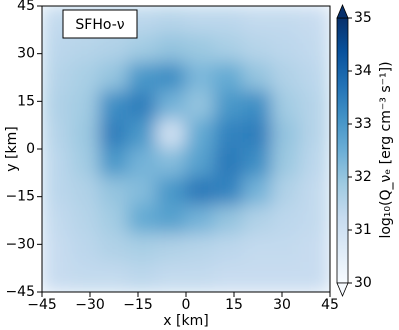 Image resolution: width=399 pixels, height=330 pixels. Describe the element at coordinates (363, 71) in the screenshot. I see `colorbar-tick-label: 34` at that location.